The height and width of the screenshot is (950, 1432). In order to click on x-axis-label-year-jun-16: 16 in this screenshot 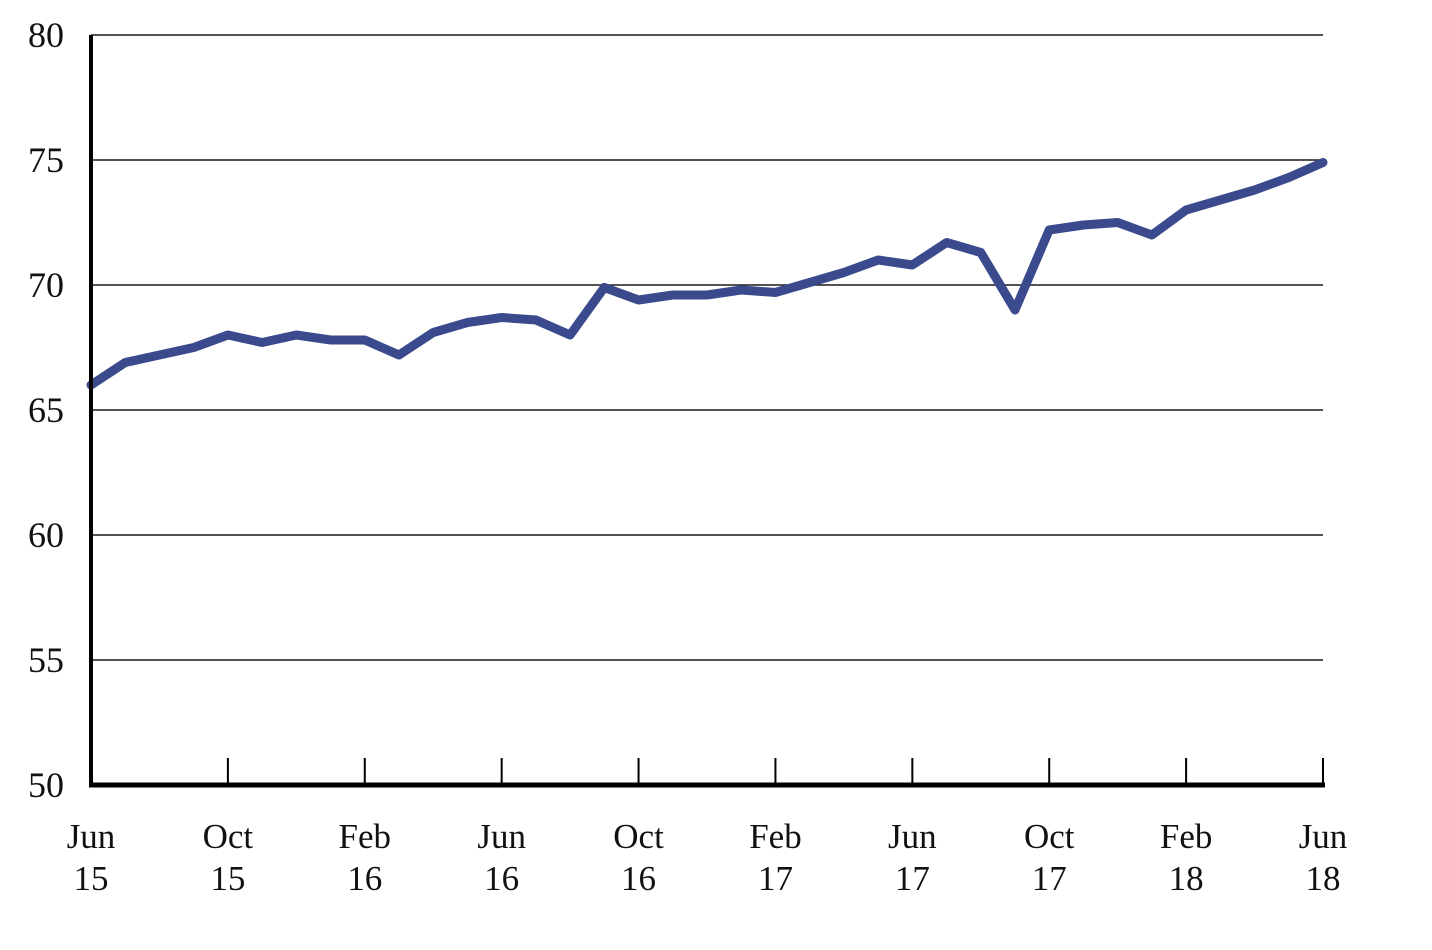, I will do `click(501, 878)`.